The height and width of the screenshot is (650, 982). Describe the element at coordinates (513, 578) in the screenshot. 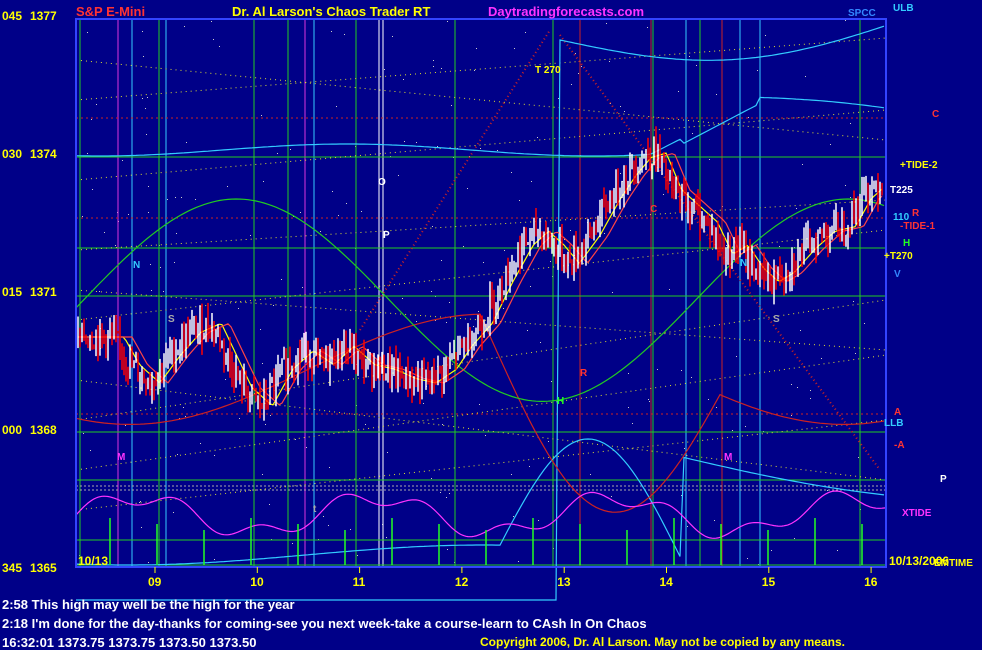

I see `x-axis: 09 10 11 12 13 14 15 16` at that location.